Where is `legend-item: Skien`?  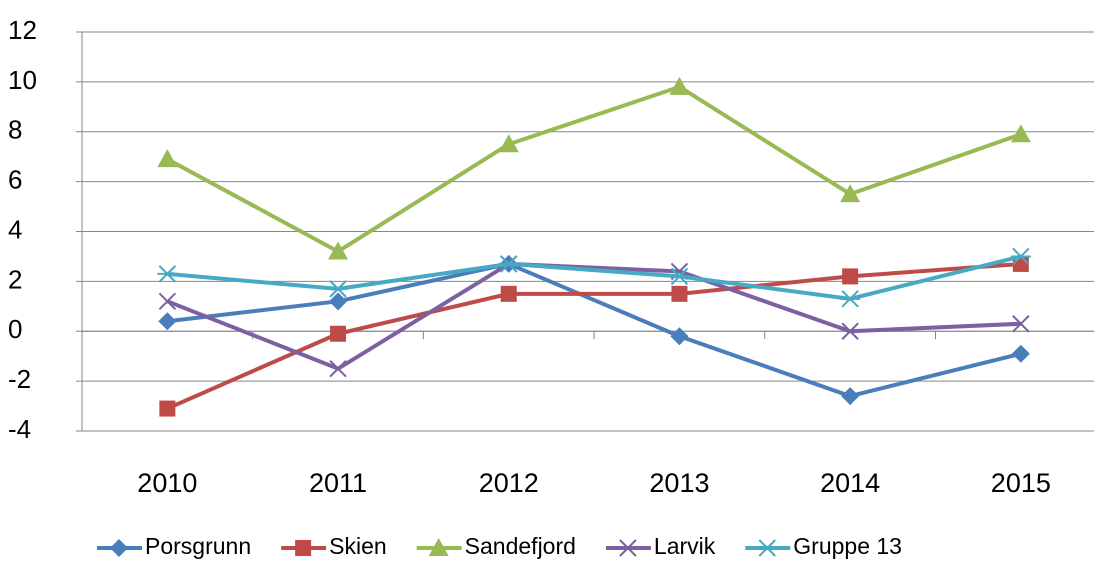
legend-item: Skien is located at coordinates (334, 546).